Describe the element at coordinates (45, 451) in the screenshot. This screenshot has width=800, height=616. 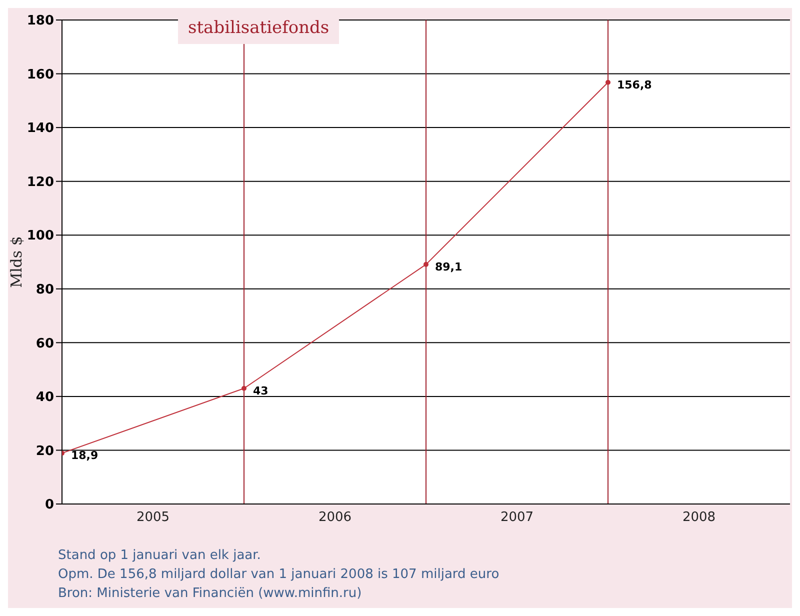
I see `y-tick-label: 20` at that location.